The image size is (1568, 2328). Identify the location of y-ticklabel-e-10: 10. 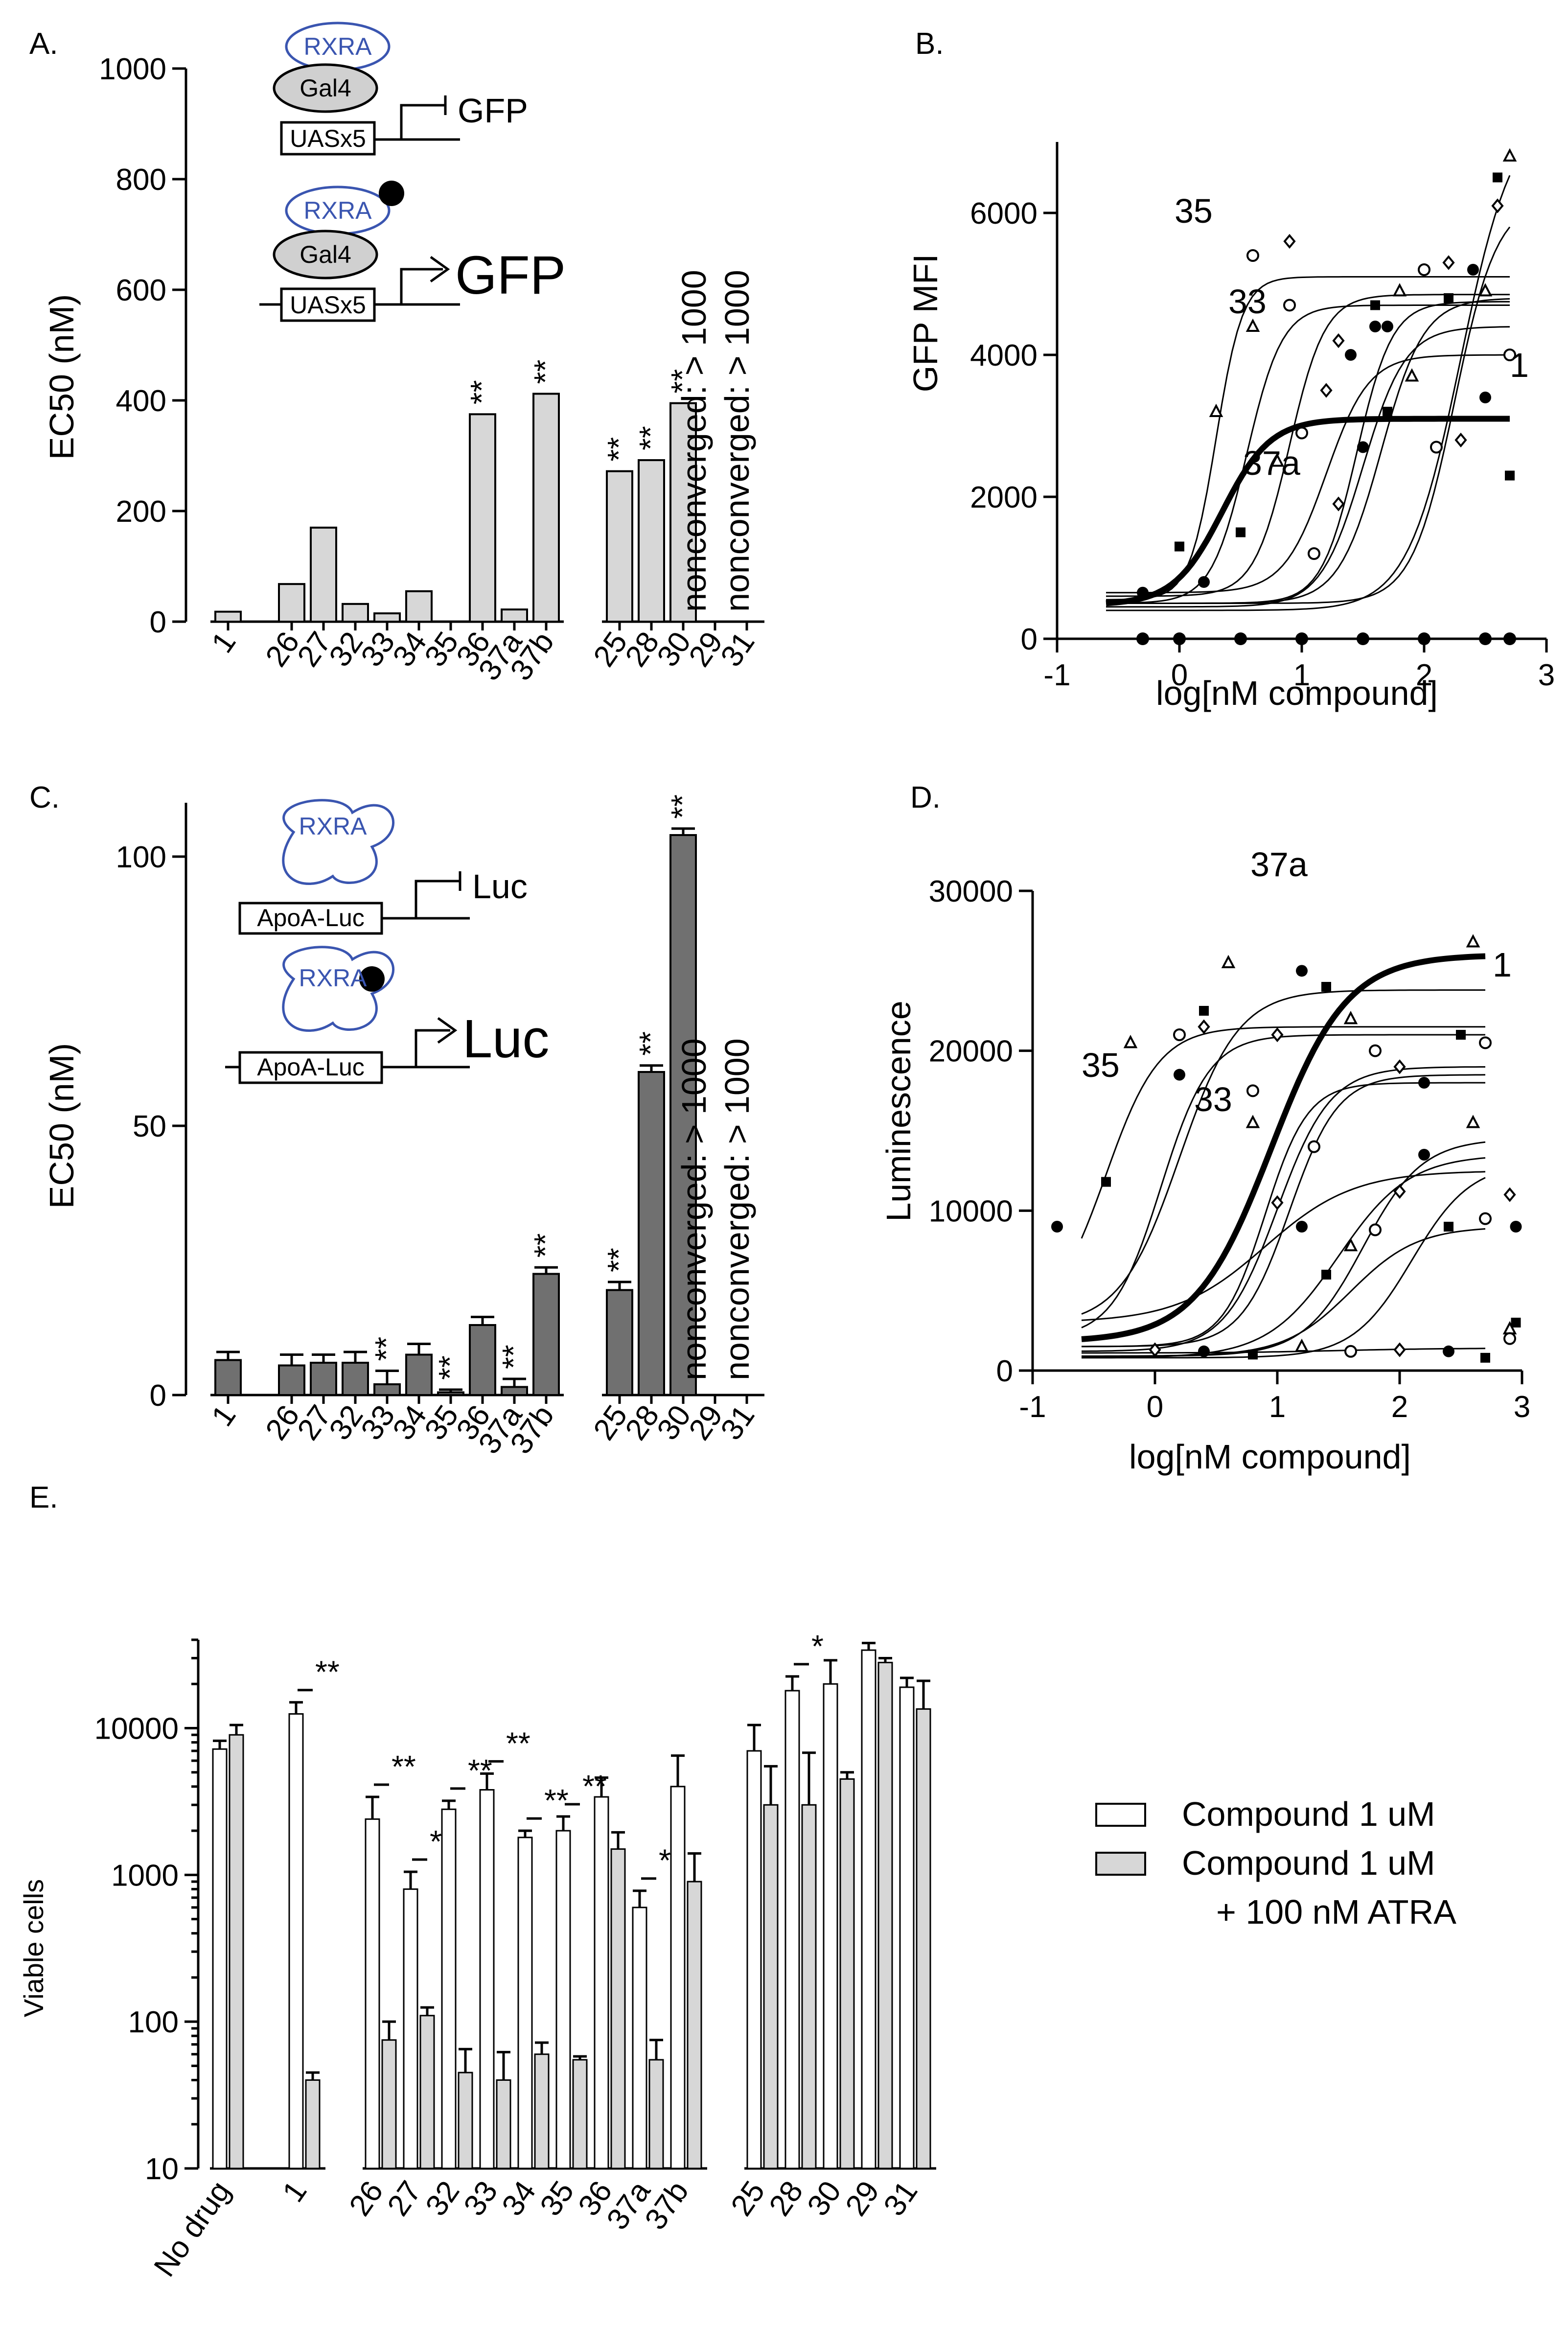
(162, 2169).